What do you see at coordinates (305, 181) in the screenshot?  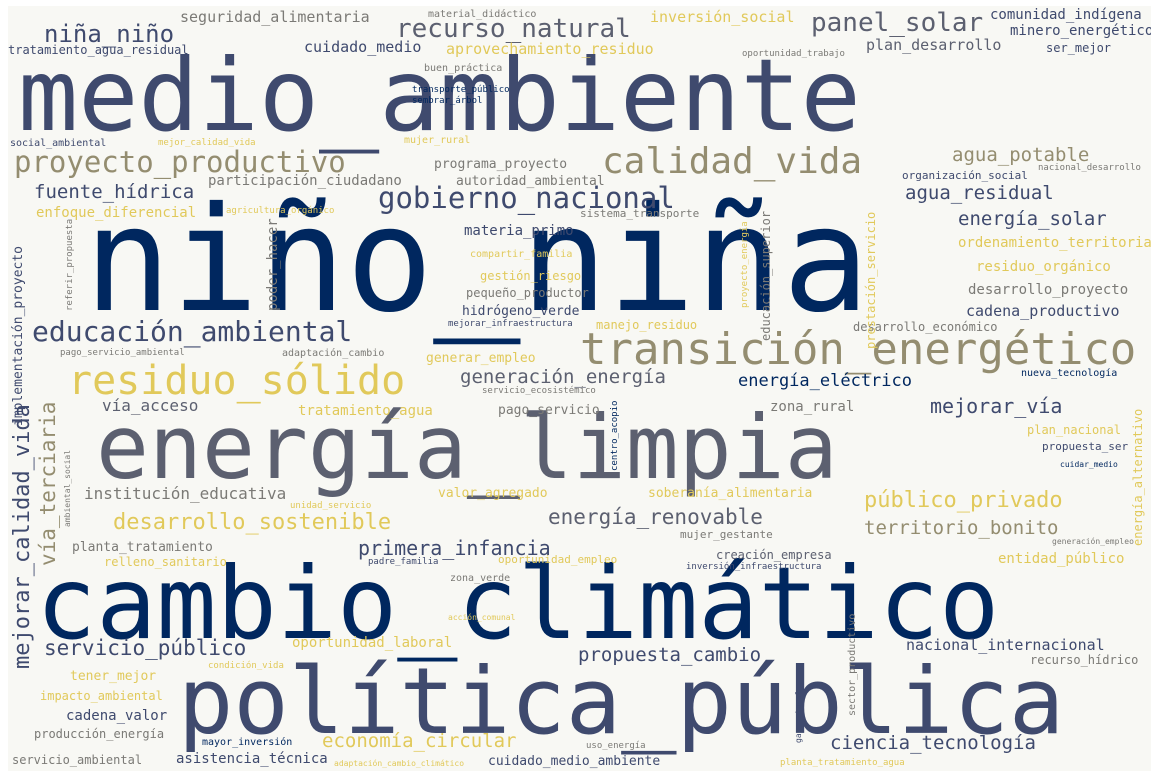 I see `word: participación_ciudadano` at bounding box center [305, 181].